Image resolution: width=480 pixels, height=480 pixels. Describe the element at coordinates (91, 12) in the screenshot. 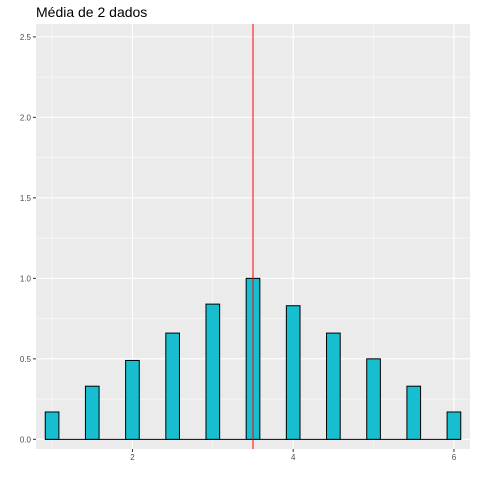

I see `chart-title: Média de 2 dados` at that location.